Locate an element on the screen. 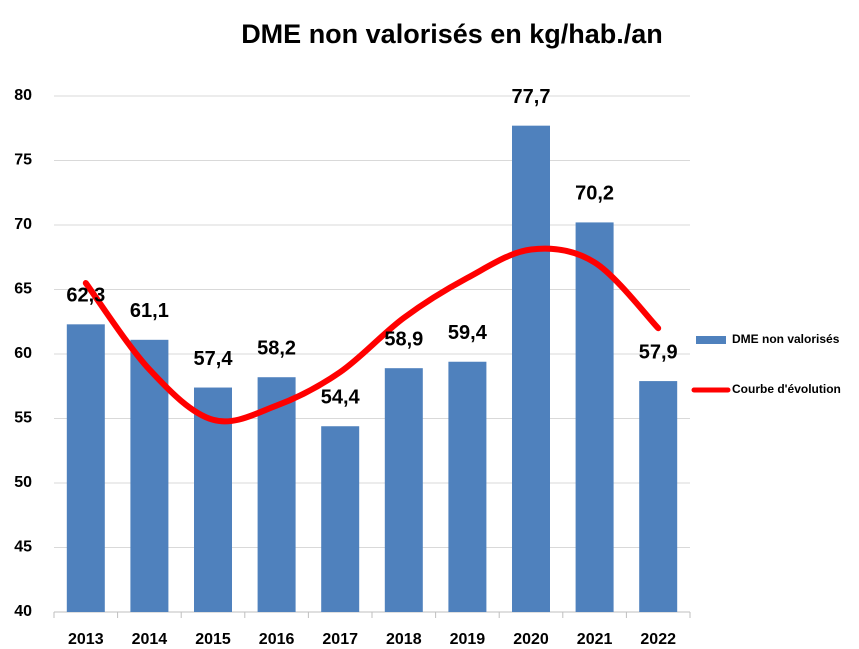  legend-swatch is located at coordinates (711, 340).